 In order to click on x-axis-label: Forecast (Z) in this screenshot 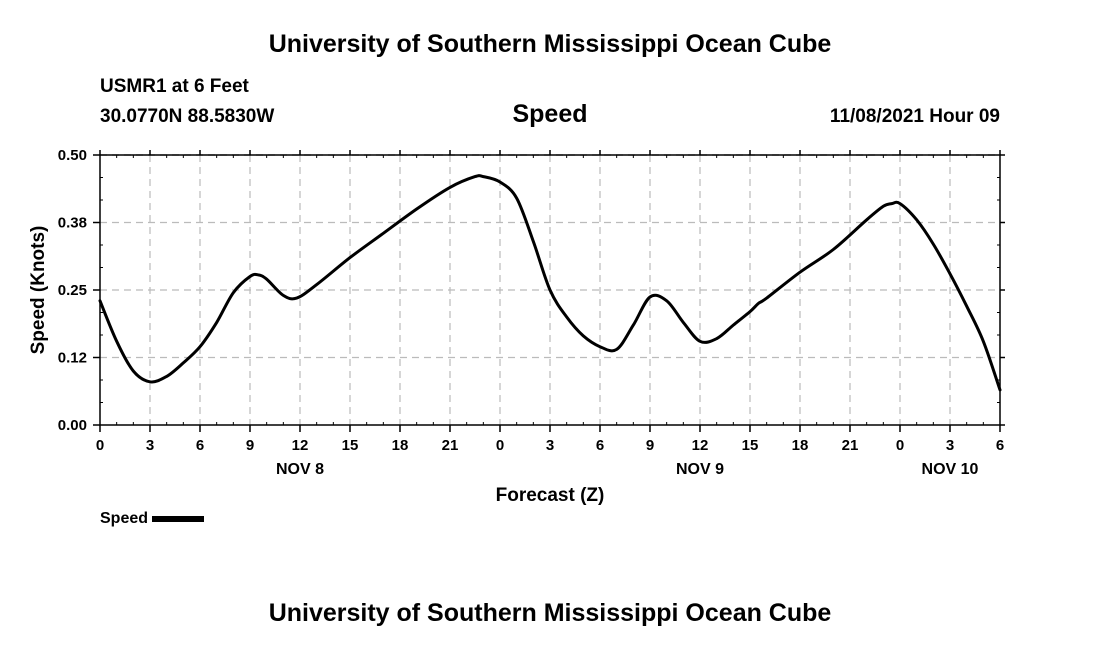, I will do `click(550, 495)`.